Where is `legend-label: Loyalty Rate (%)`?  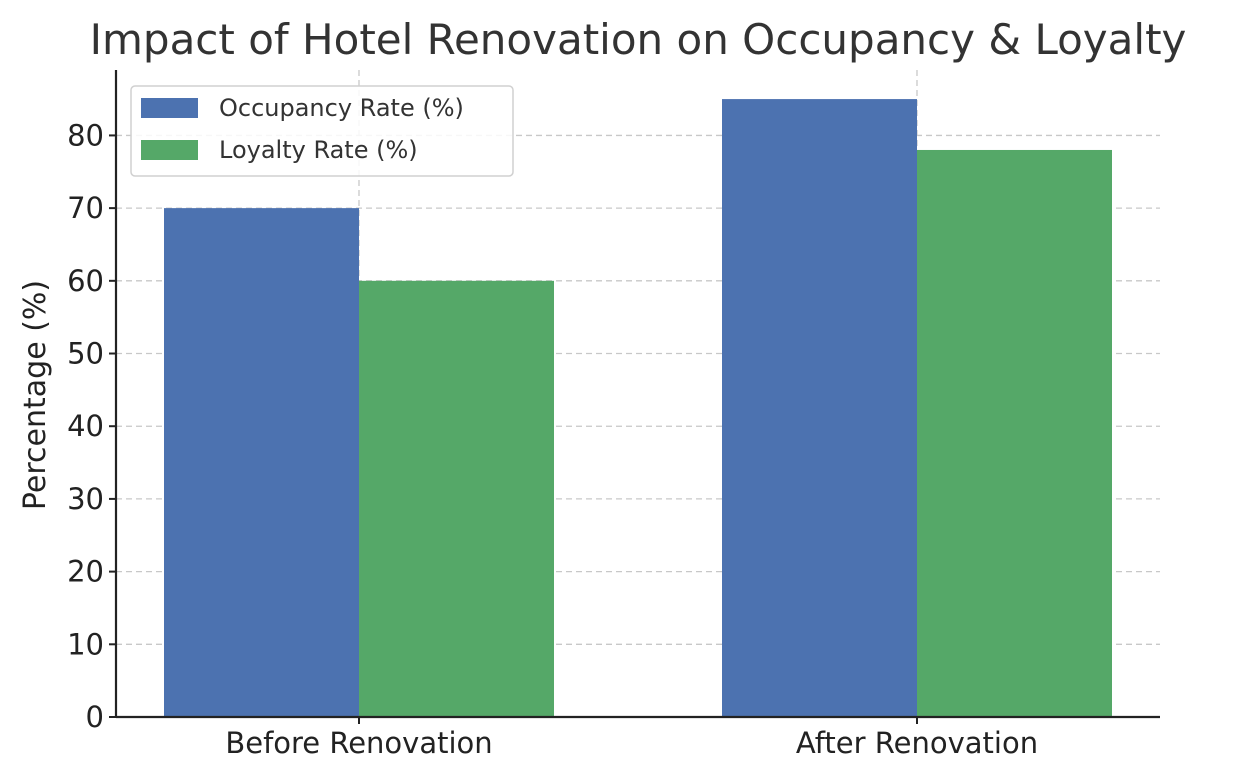
legend-label: Loyalty Rate (%) is located at coordinates (318, 150).